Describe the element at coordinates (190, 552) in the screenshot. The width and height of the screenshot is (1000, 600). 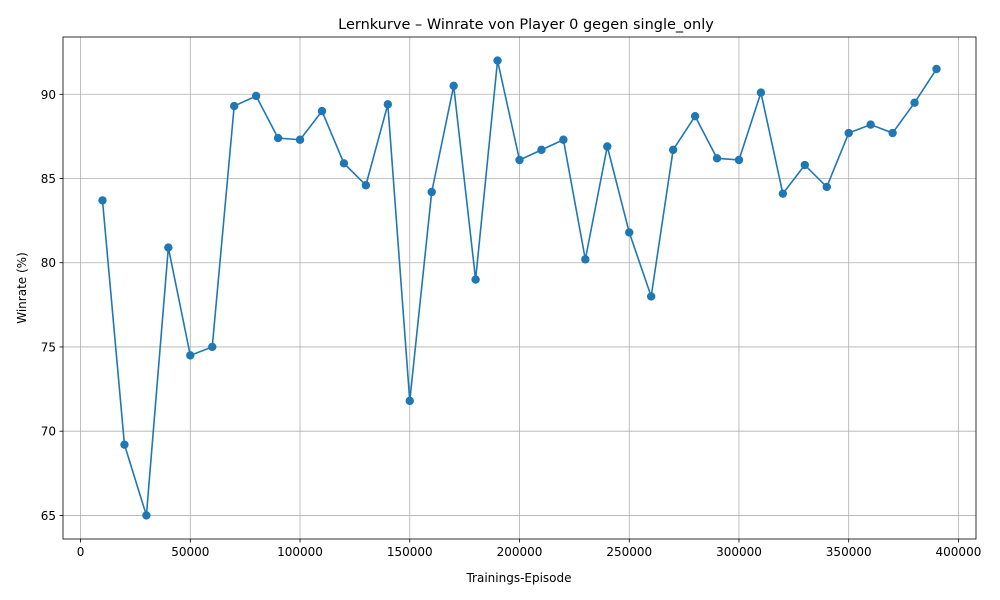
I see `x-tick-label: 50000` at that location.